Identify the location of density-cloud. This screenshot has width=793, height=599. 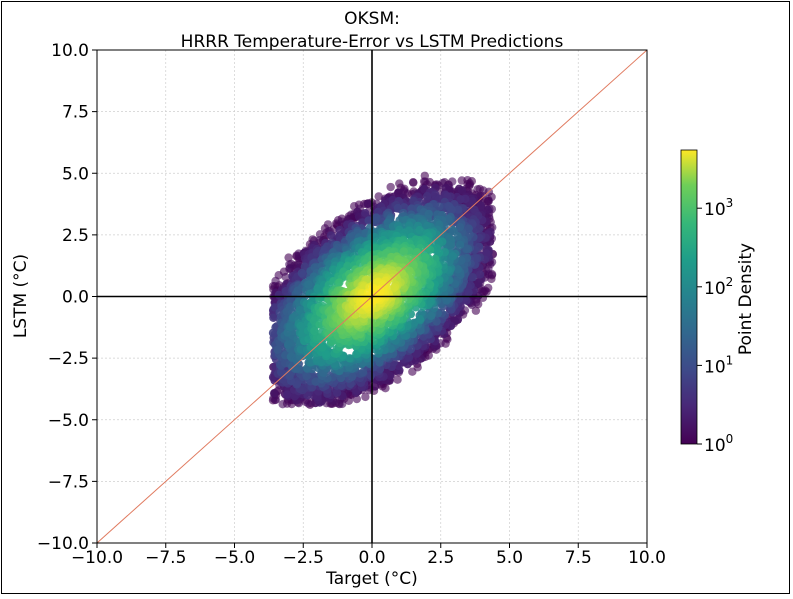
(383, 290).